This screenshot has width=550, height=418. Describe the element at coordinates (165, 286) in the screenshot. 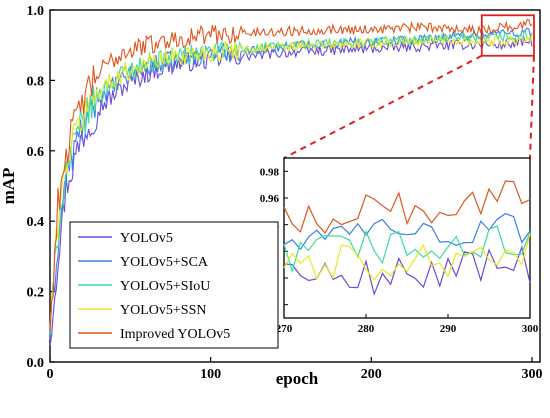

I see `legend-label-yolov5-siou: YOLOv5+SIoU` at that location.